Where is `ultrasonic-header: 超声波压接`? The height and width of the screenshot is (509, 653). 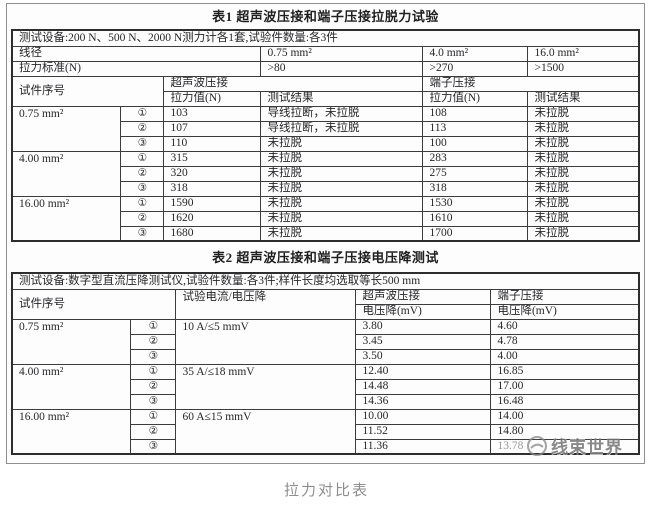
ultrasonic-header: 超声波压接 is located at coordinates (423, 296).